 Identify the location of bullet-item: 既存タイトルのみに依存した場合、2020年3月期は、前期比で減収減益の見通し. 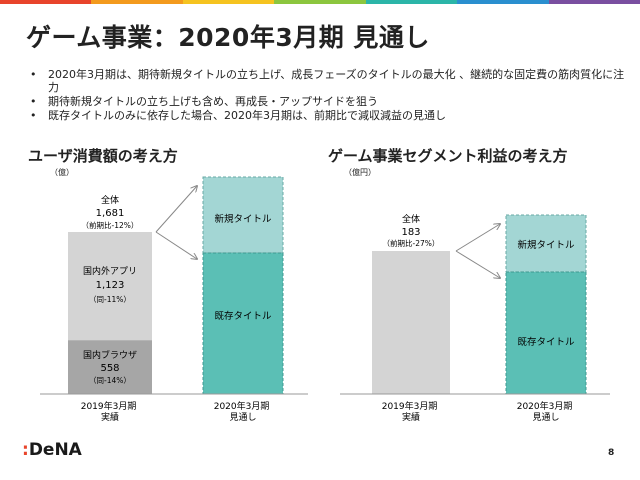
(330, 115).